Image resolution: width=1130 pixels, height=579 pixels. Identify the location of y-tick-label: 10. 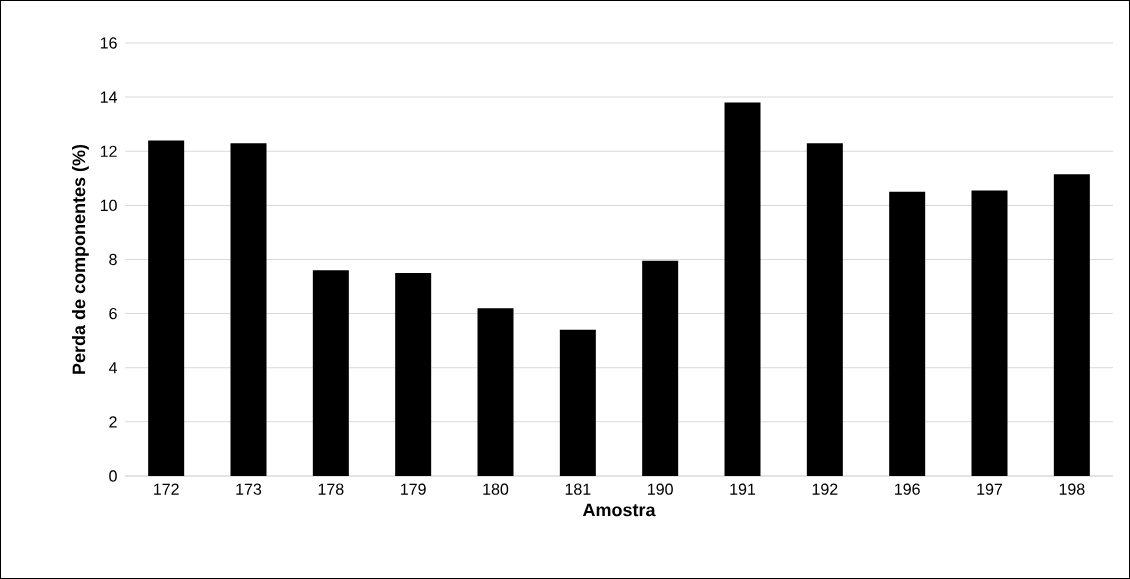
(108, 205).